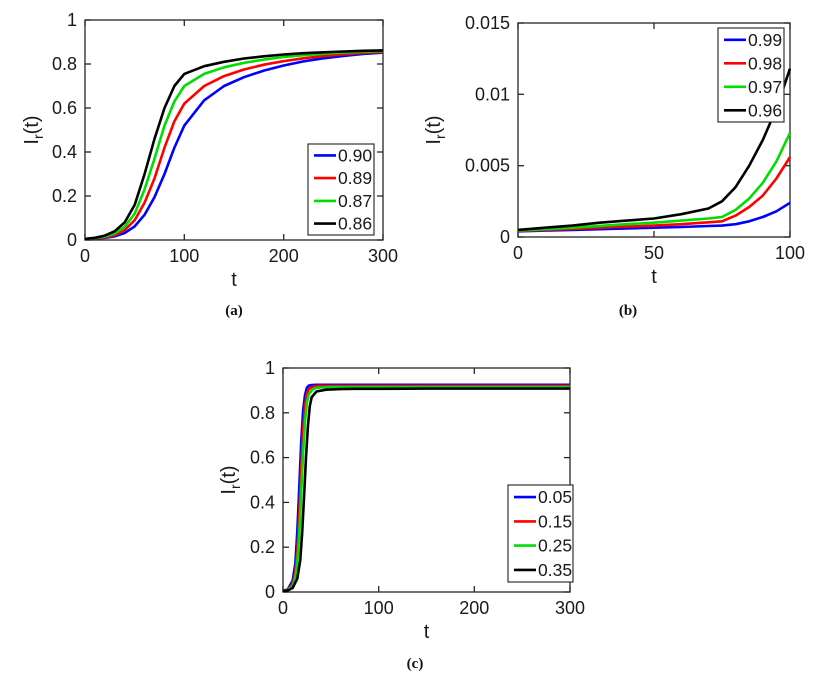 Image resolution: width=838 pixels, height=675 pixels. Describe the element at coordinates (765, 40) in the screenshot. I see `legend-label: 0.99` at that location.